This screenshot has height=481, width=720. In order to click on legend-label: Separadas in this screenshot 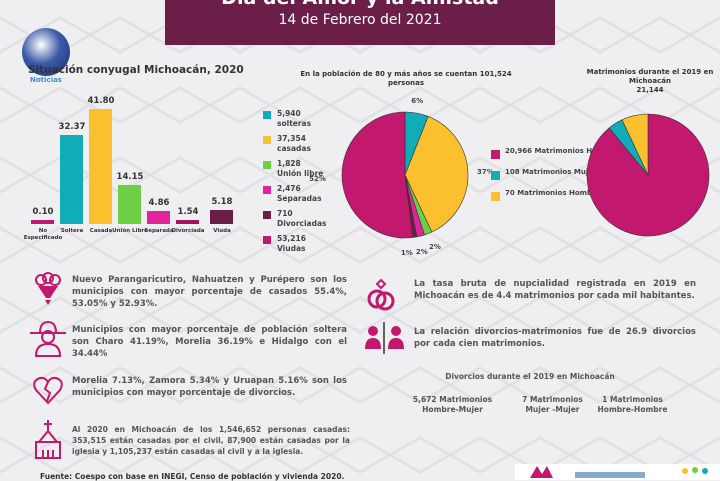, I will do `click(299, 198)`.